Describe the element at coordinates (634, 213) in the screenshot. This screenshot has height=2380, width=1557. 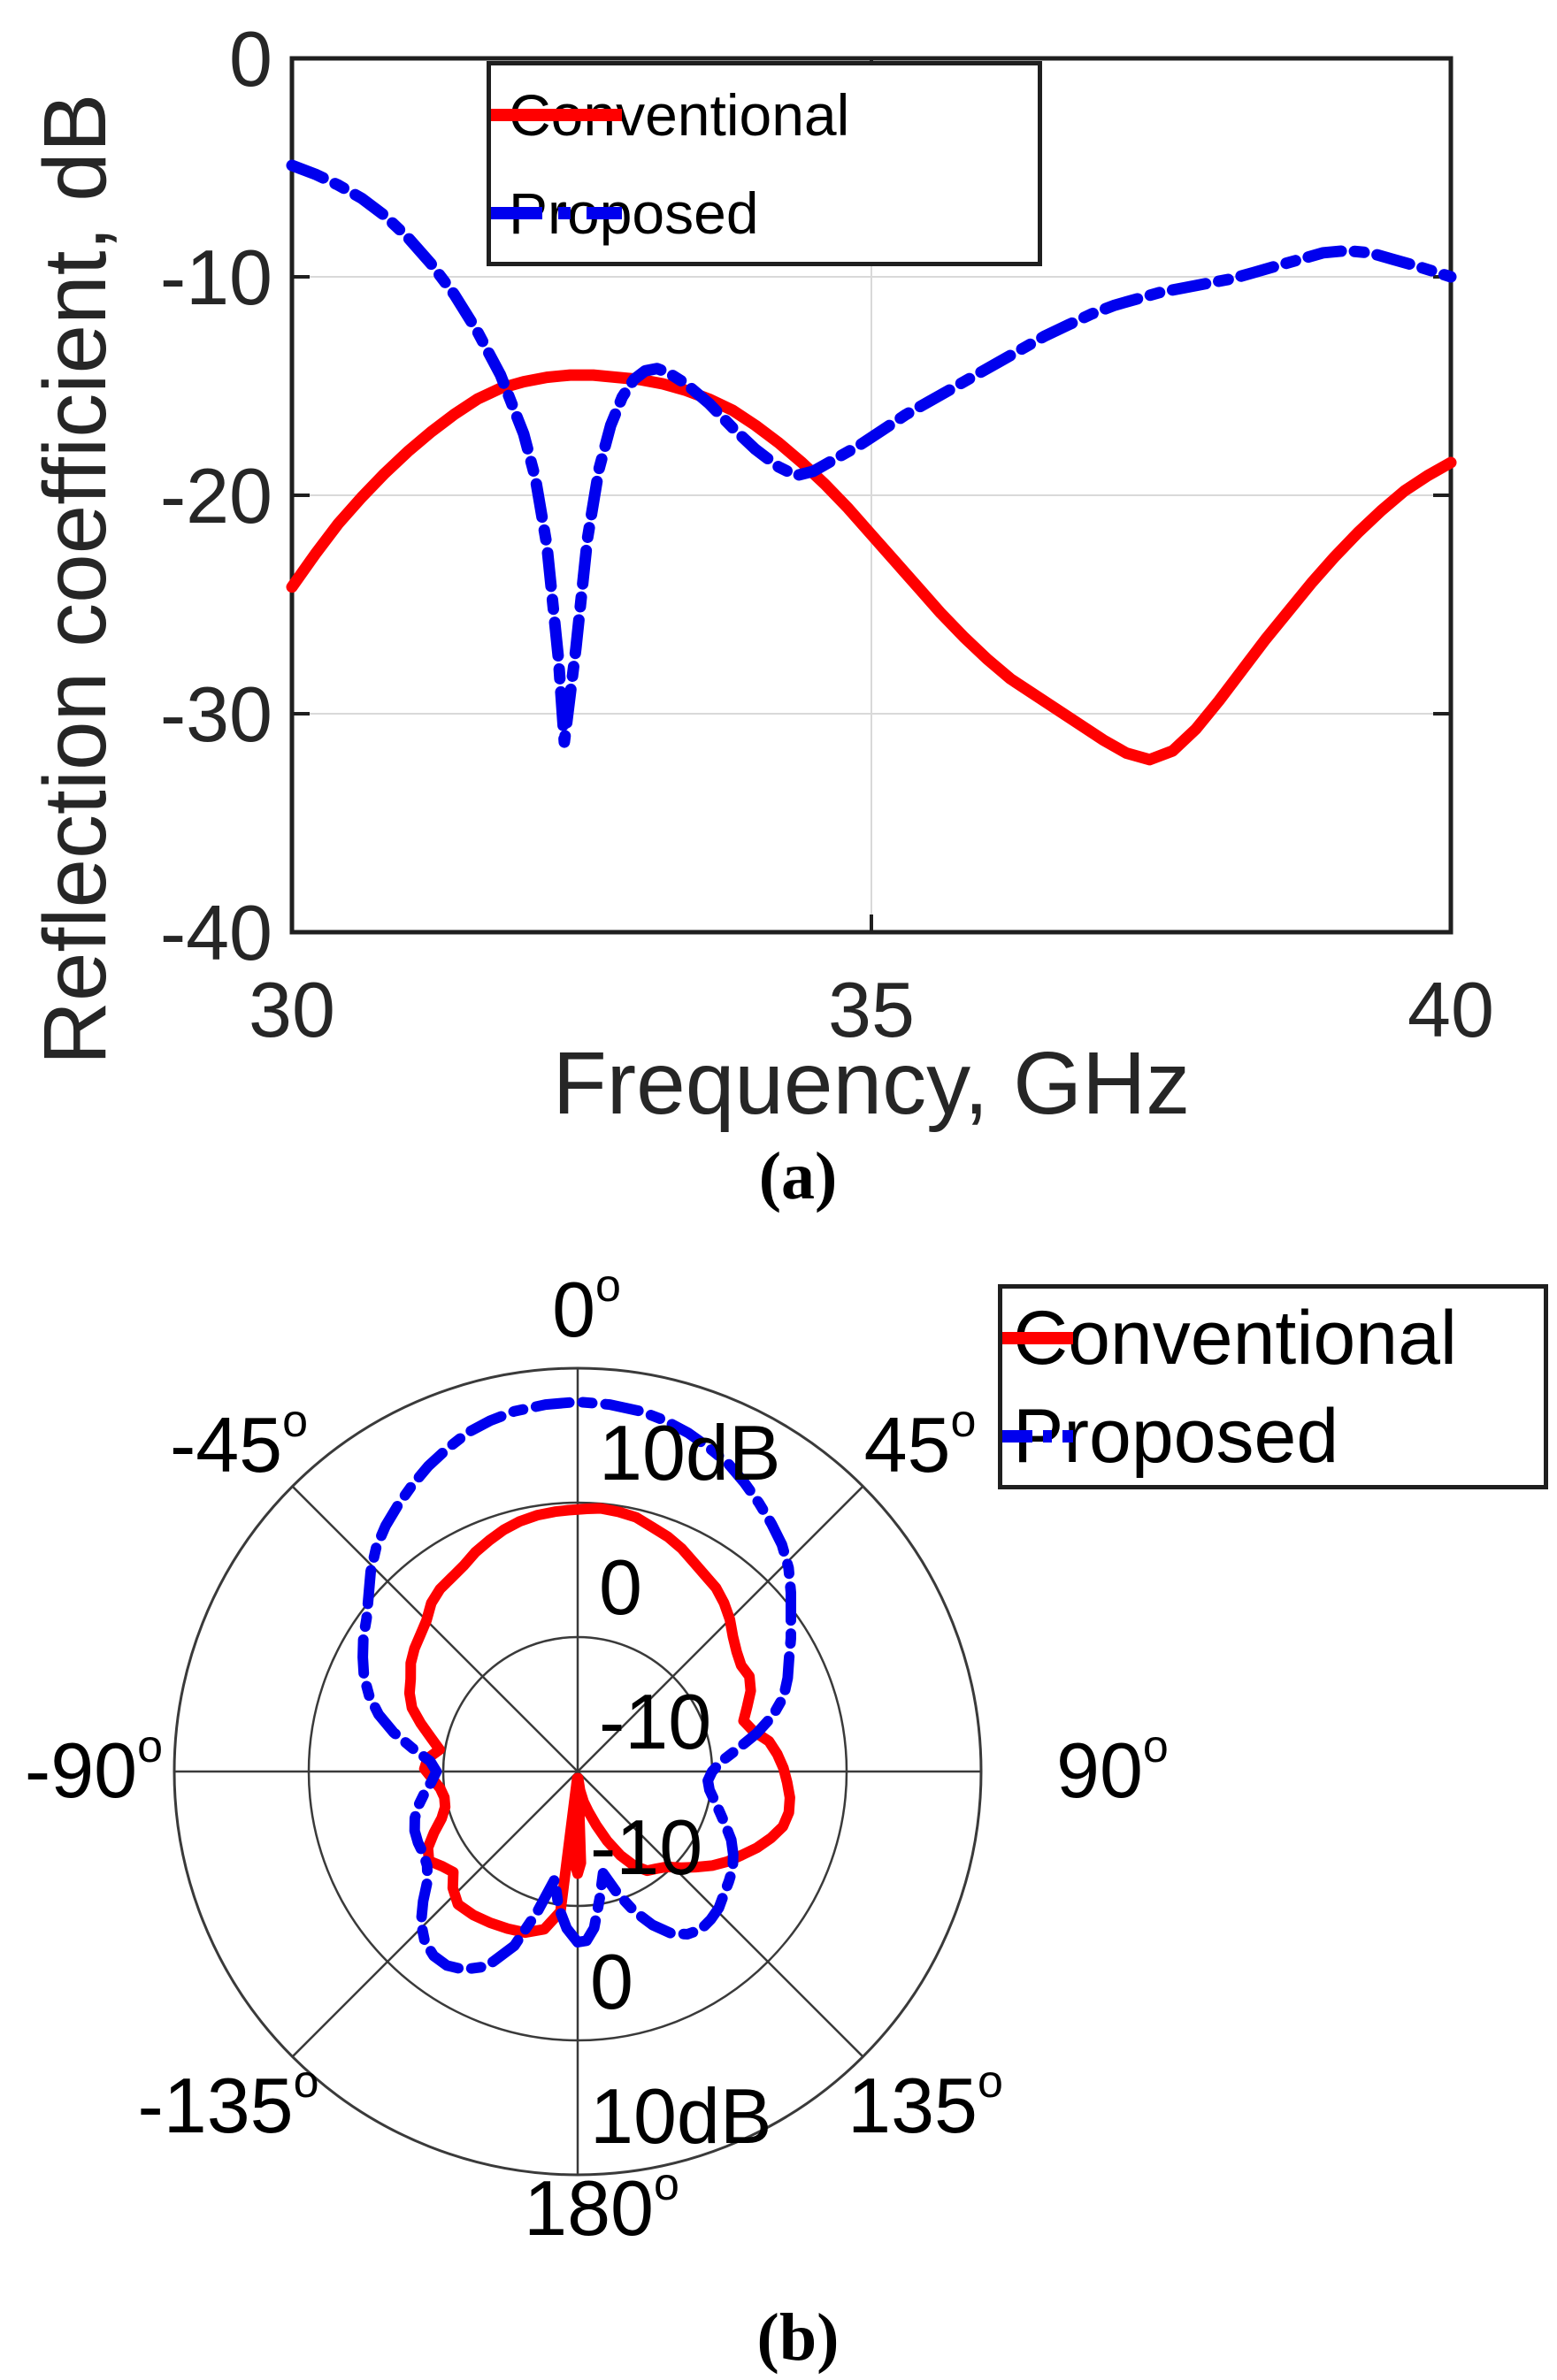
I see `legend-label-proposed: Proposed` at that location.